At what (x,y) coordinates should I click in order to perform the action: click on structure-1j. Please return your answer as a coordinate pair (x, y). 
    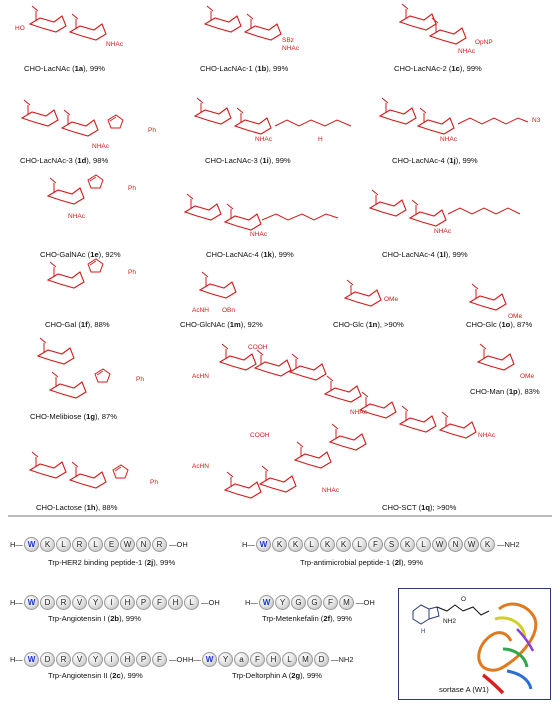
    Looking at the image, I should click on (454, 116).